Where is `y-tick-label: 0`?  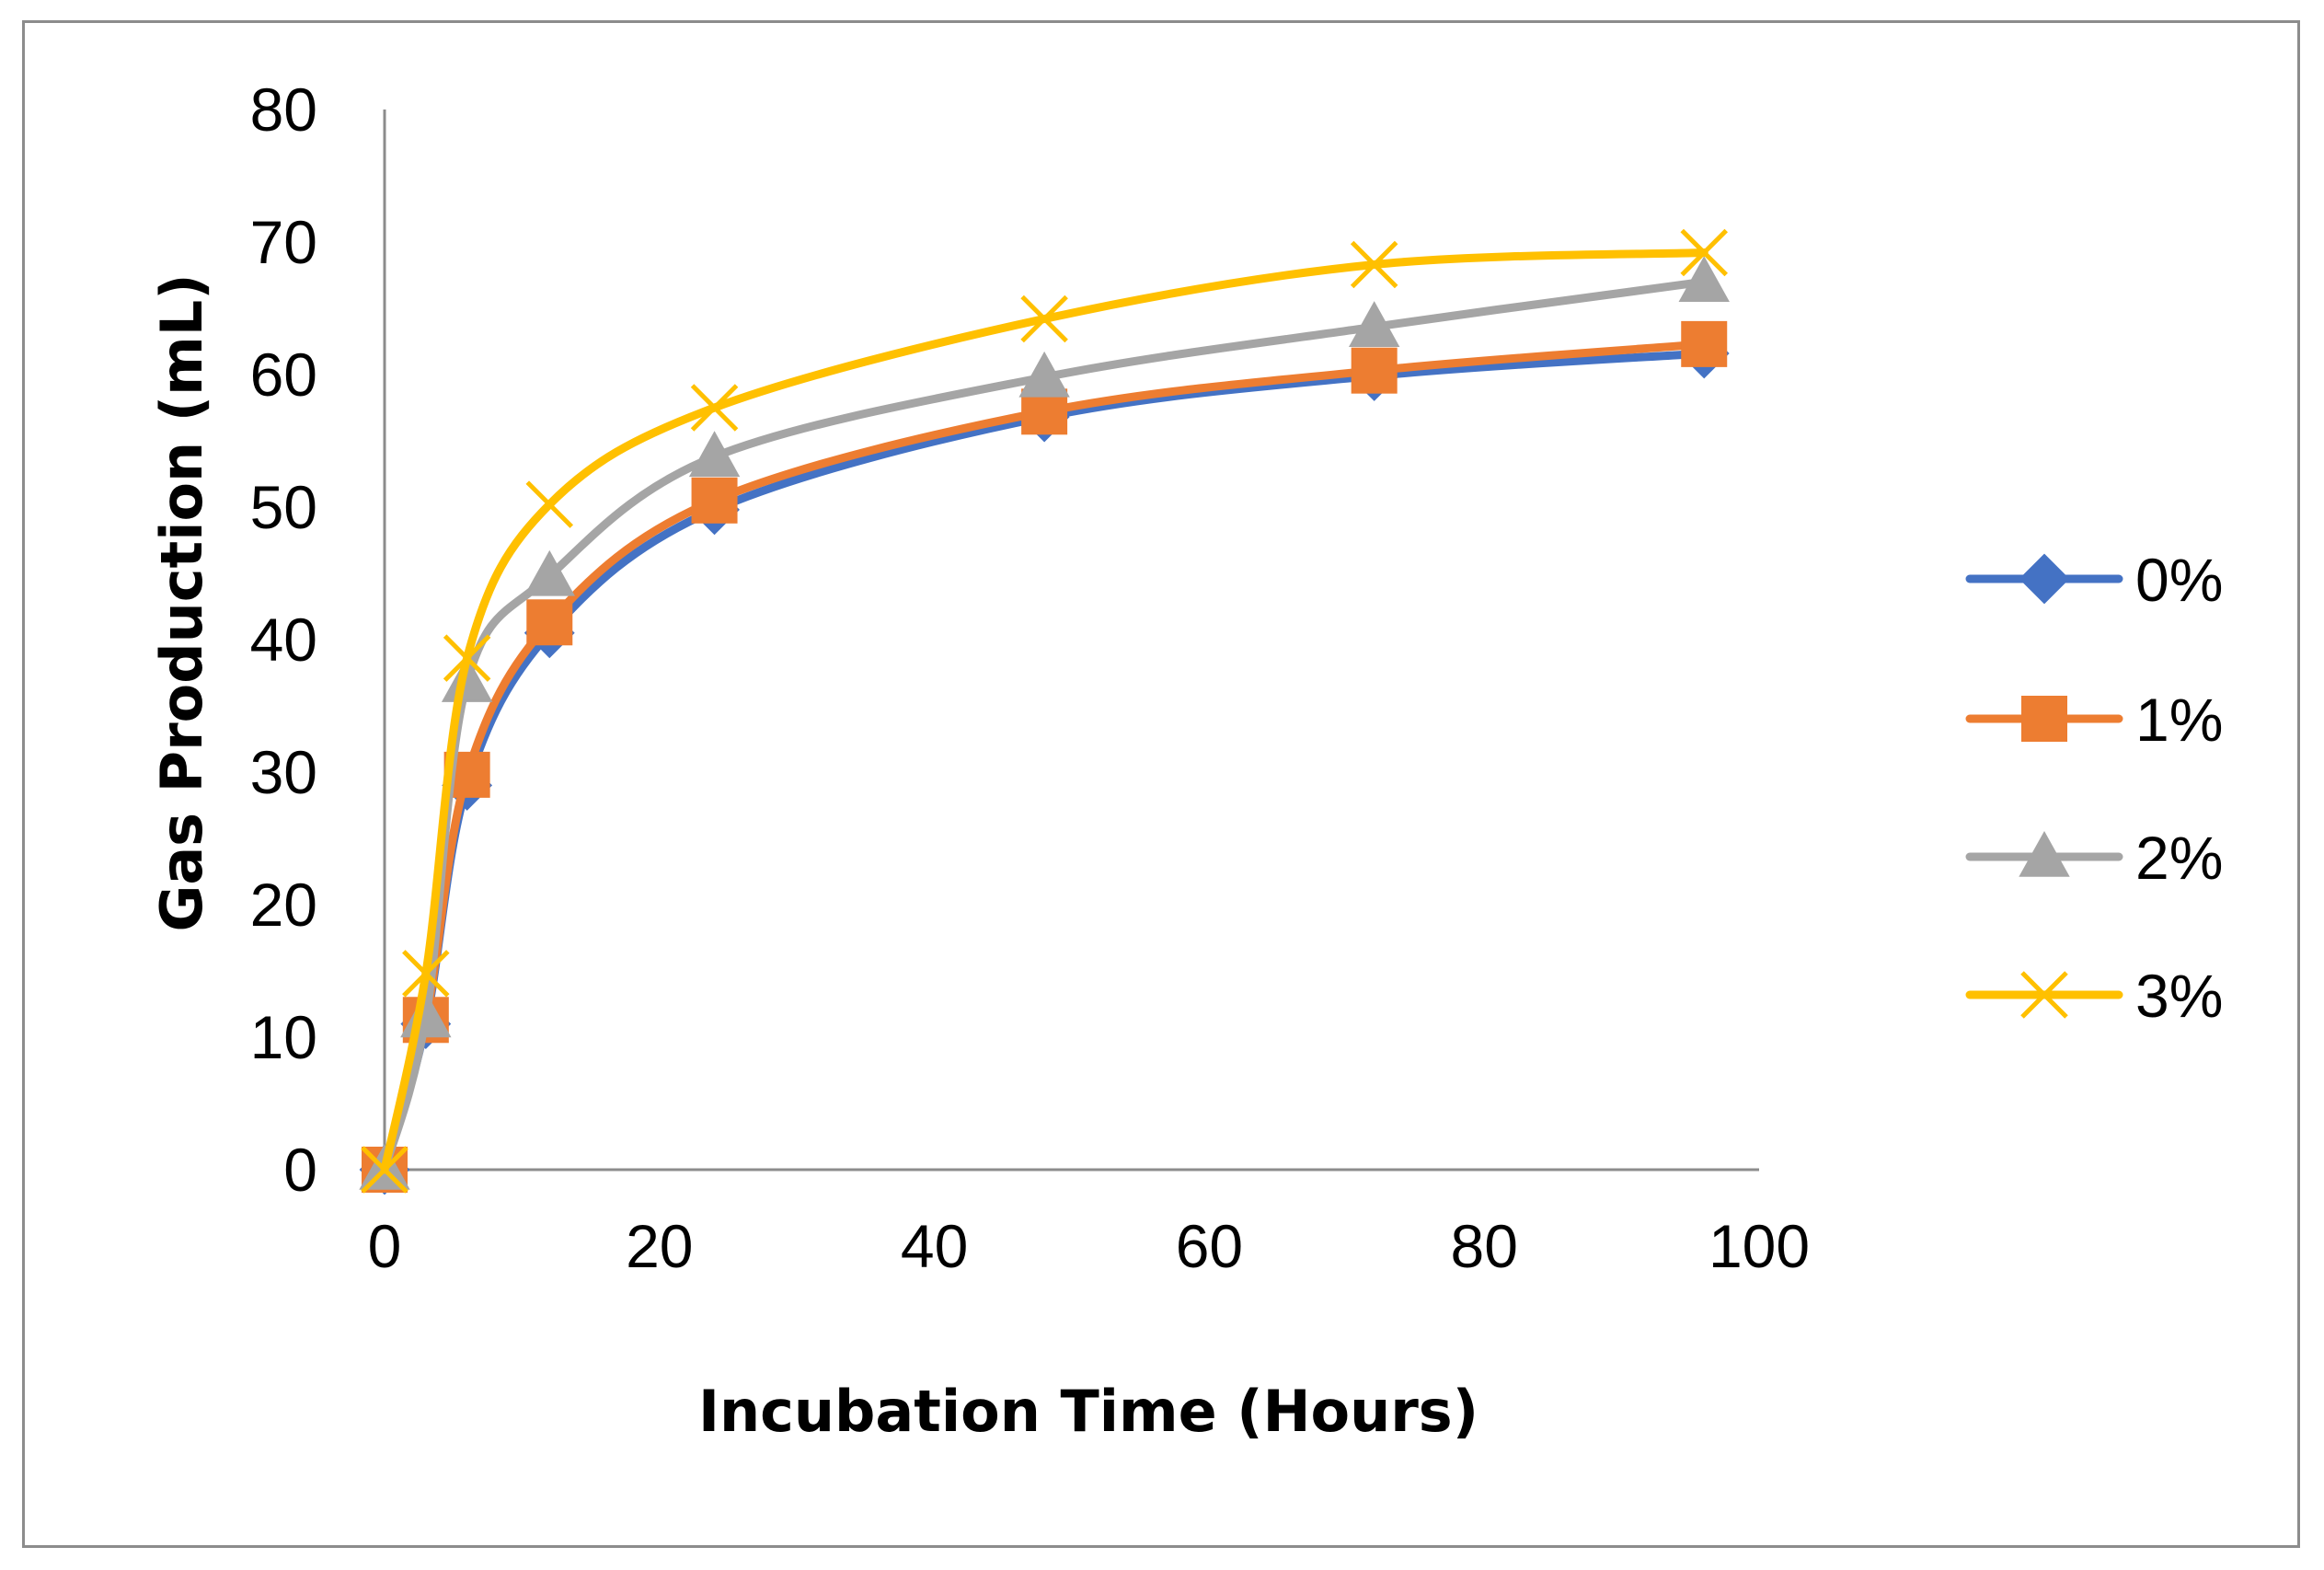 y-tick-label: 0 is located at coordinates (300, 1170).